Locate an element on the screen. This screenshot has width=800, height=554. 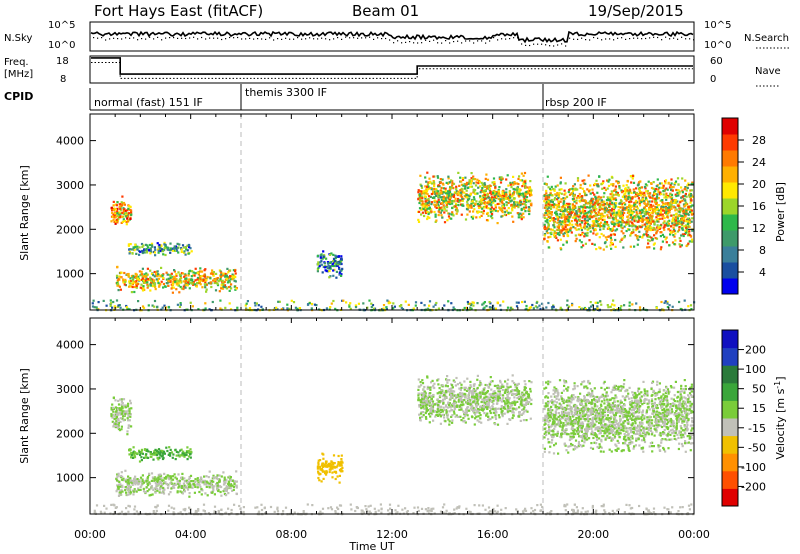
y-tick-label: 1000 is located at coordinates (70, 274).